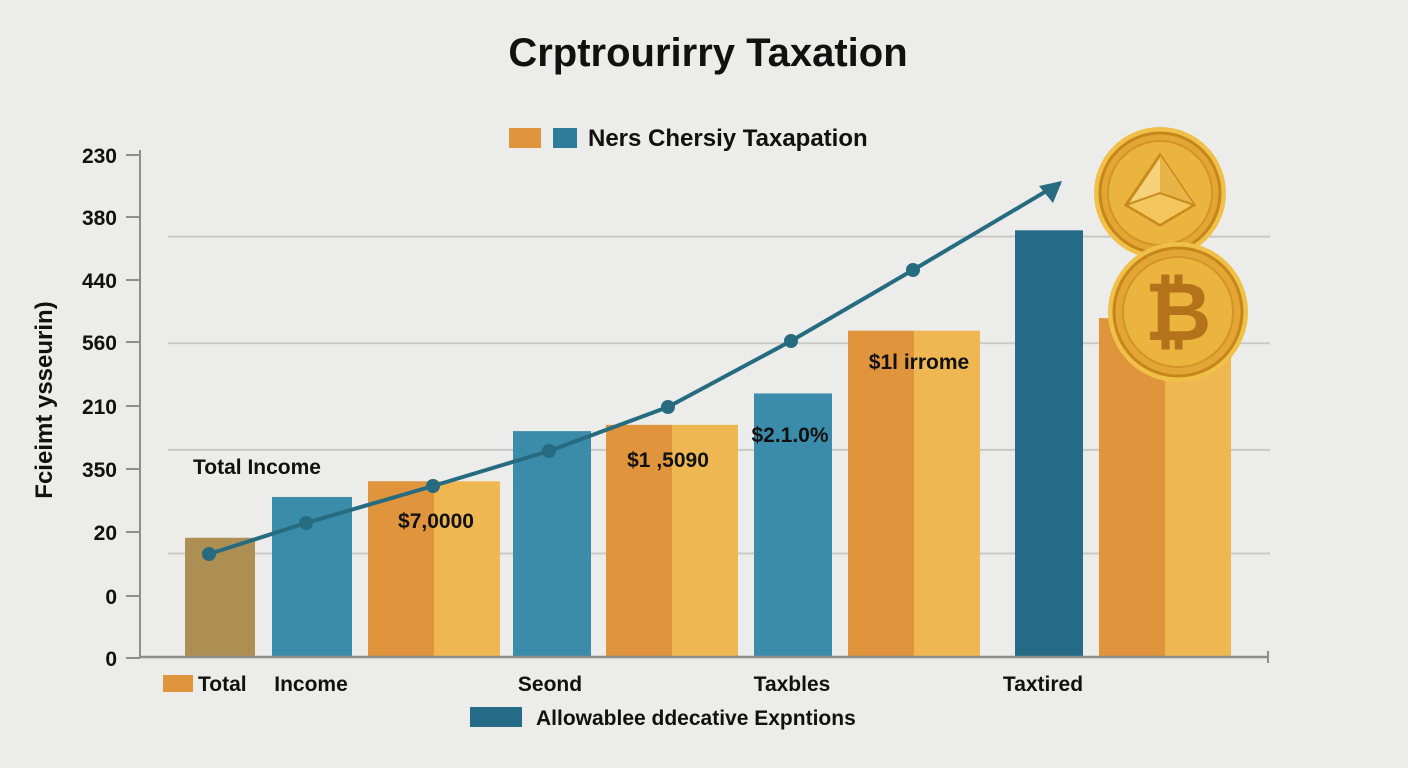 Image resolution: width=1408 pixels, height=768 pixels. What do you see at coordinates (401, 569) in the screenshot?
I see `bar-3-left` at bounding box center [401, 569].